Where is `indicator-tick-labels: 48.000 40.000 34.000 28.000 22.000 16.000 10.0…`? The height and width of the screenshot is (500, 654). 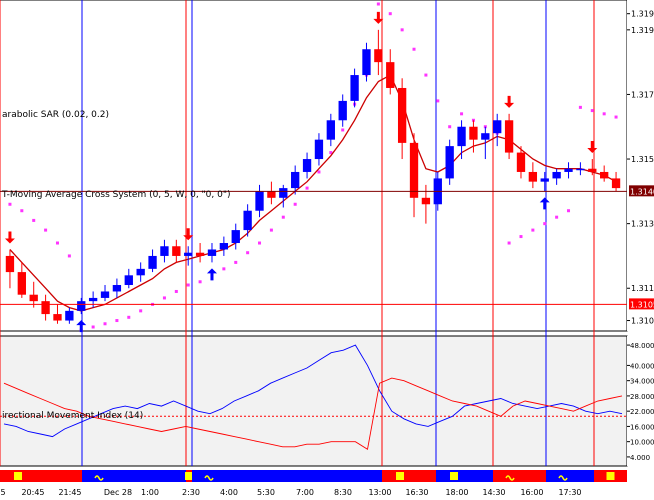 indicator-tick-labels: 48.000 40.000 34.000 28.000 22.000 16.000 10.0… is located at coordinates (640, 402).